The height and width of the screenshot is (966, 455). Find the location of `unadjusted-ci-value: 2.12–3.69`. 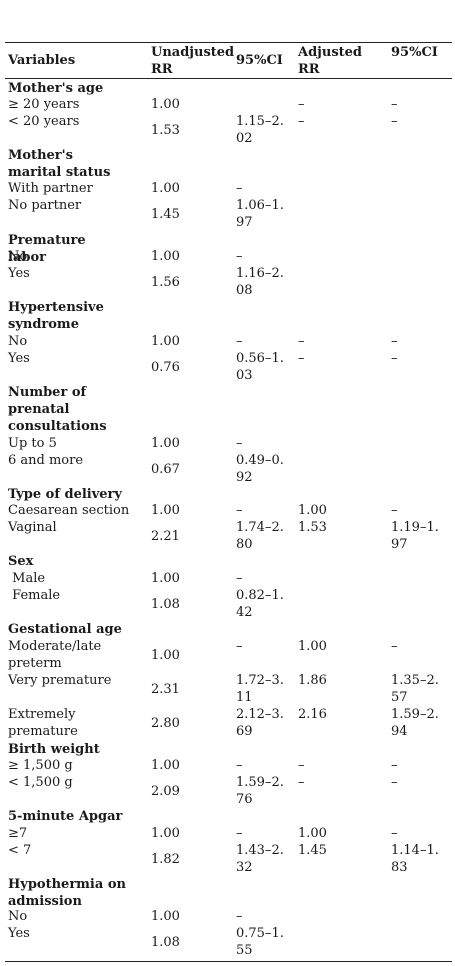

unadjusted-ci-value: 2.12–3.69 is located at coordinates (260, 723).